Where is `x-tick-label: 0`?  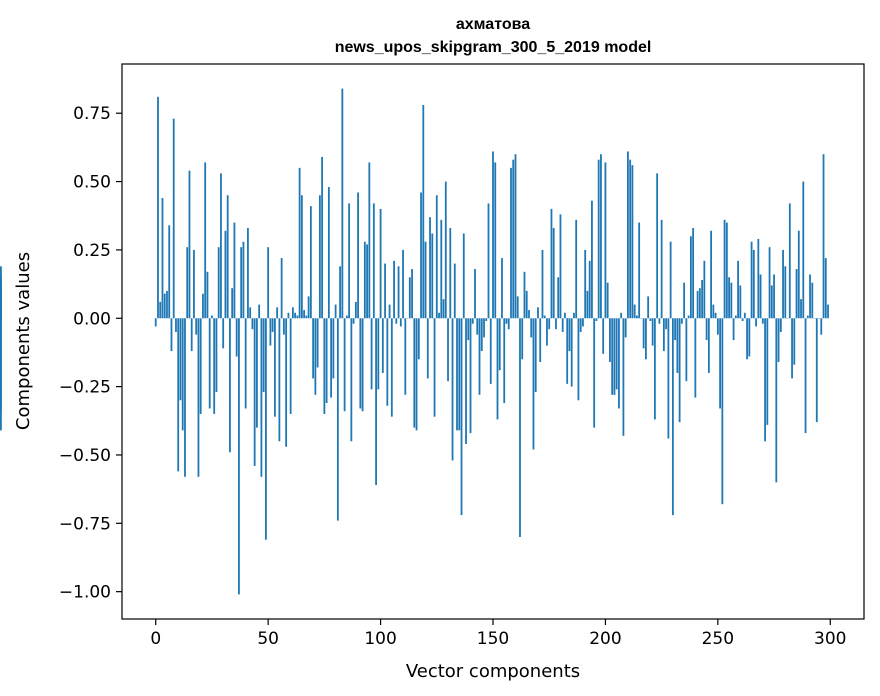 x-tick-label: 0 is located at coordinates (155, 639).